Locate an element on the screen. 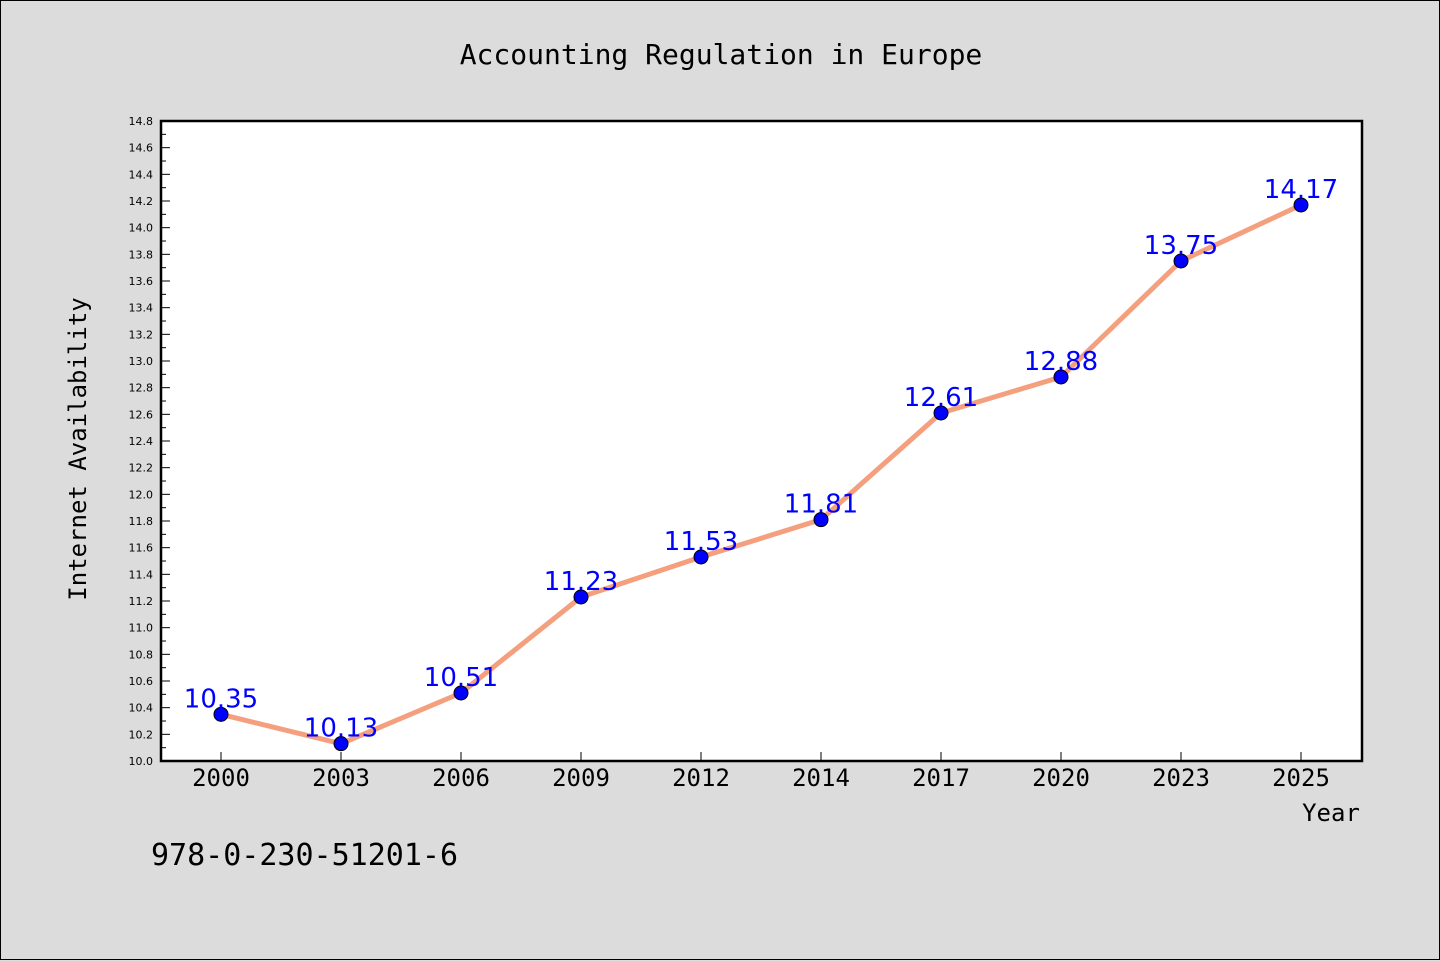  x-tick-label: 2009 is located at coordinates (581, 778).